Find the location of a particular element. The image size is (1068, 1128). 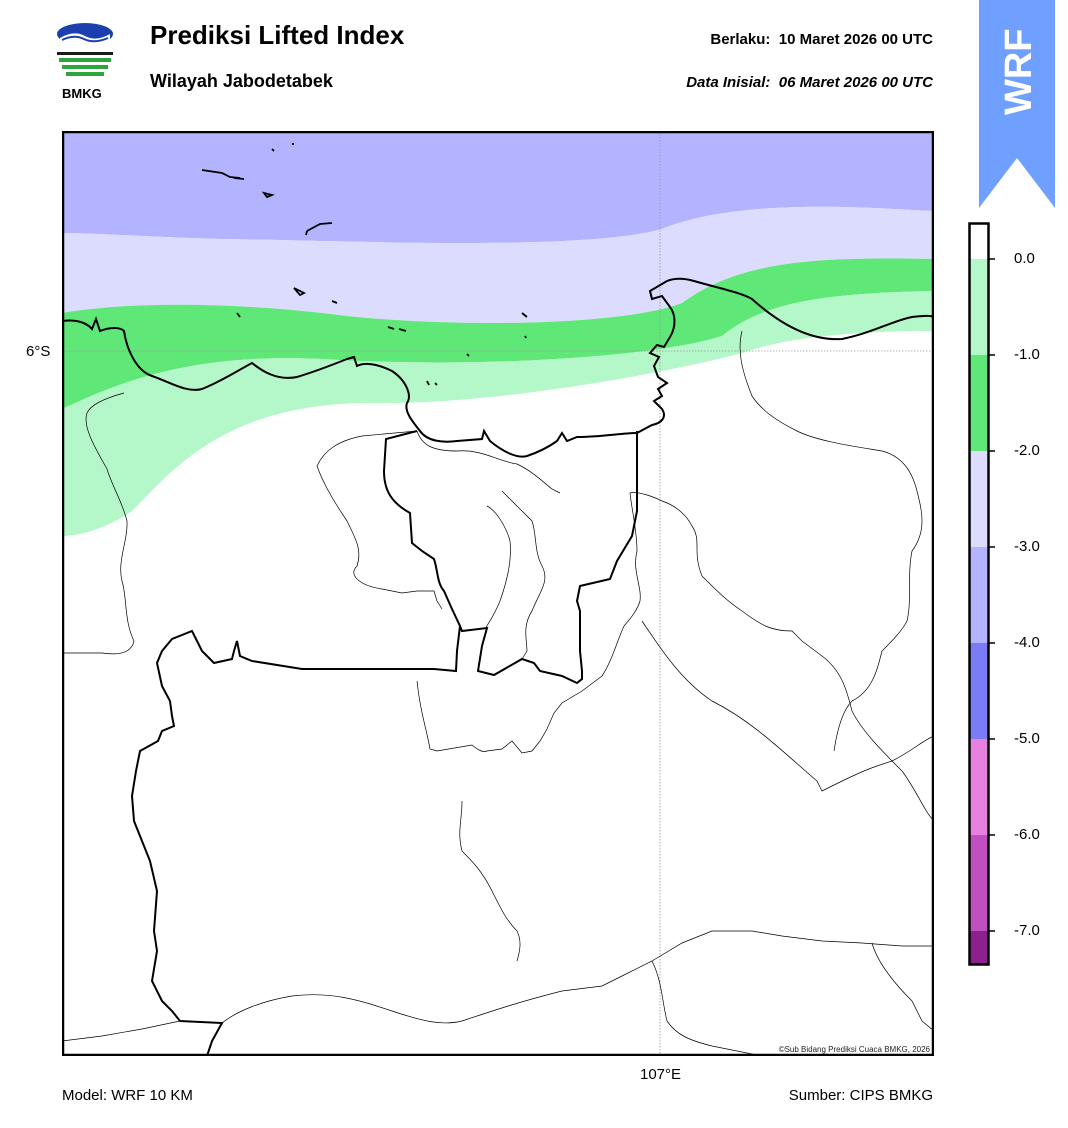

wrf-badge: WRF is located at coordinates (1017, 104).